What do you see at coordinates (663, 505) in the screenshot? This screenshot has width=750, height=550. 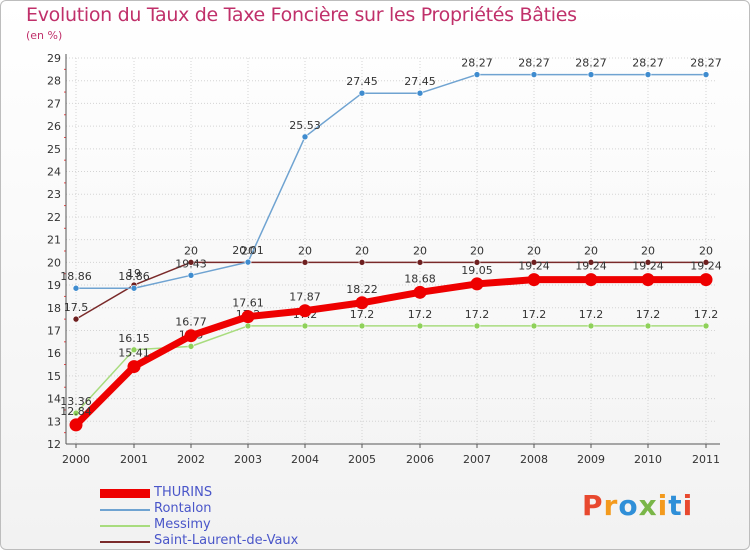 I see `logo-letter: i` at bounding box center [663, 505].